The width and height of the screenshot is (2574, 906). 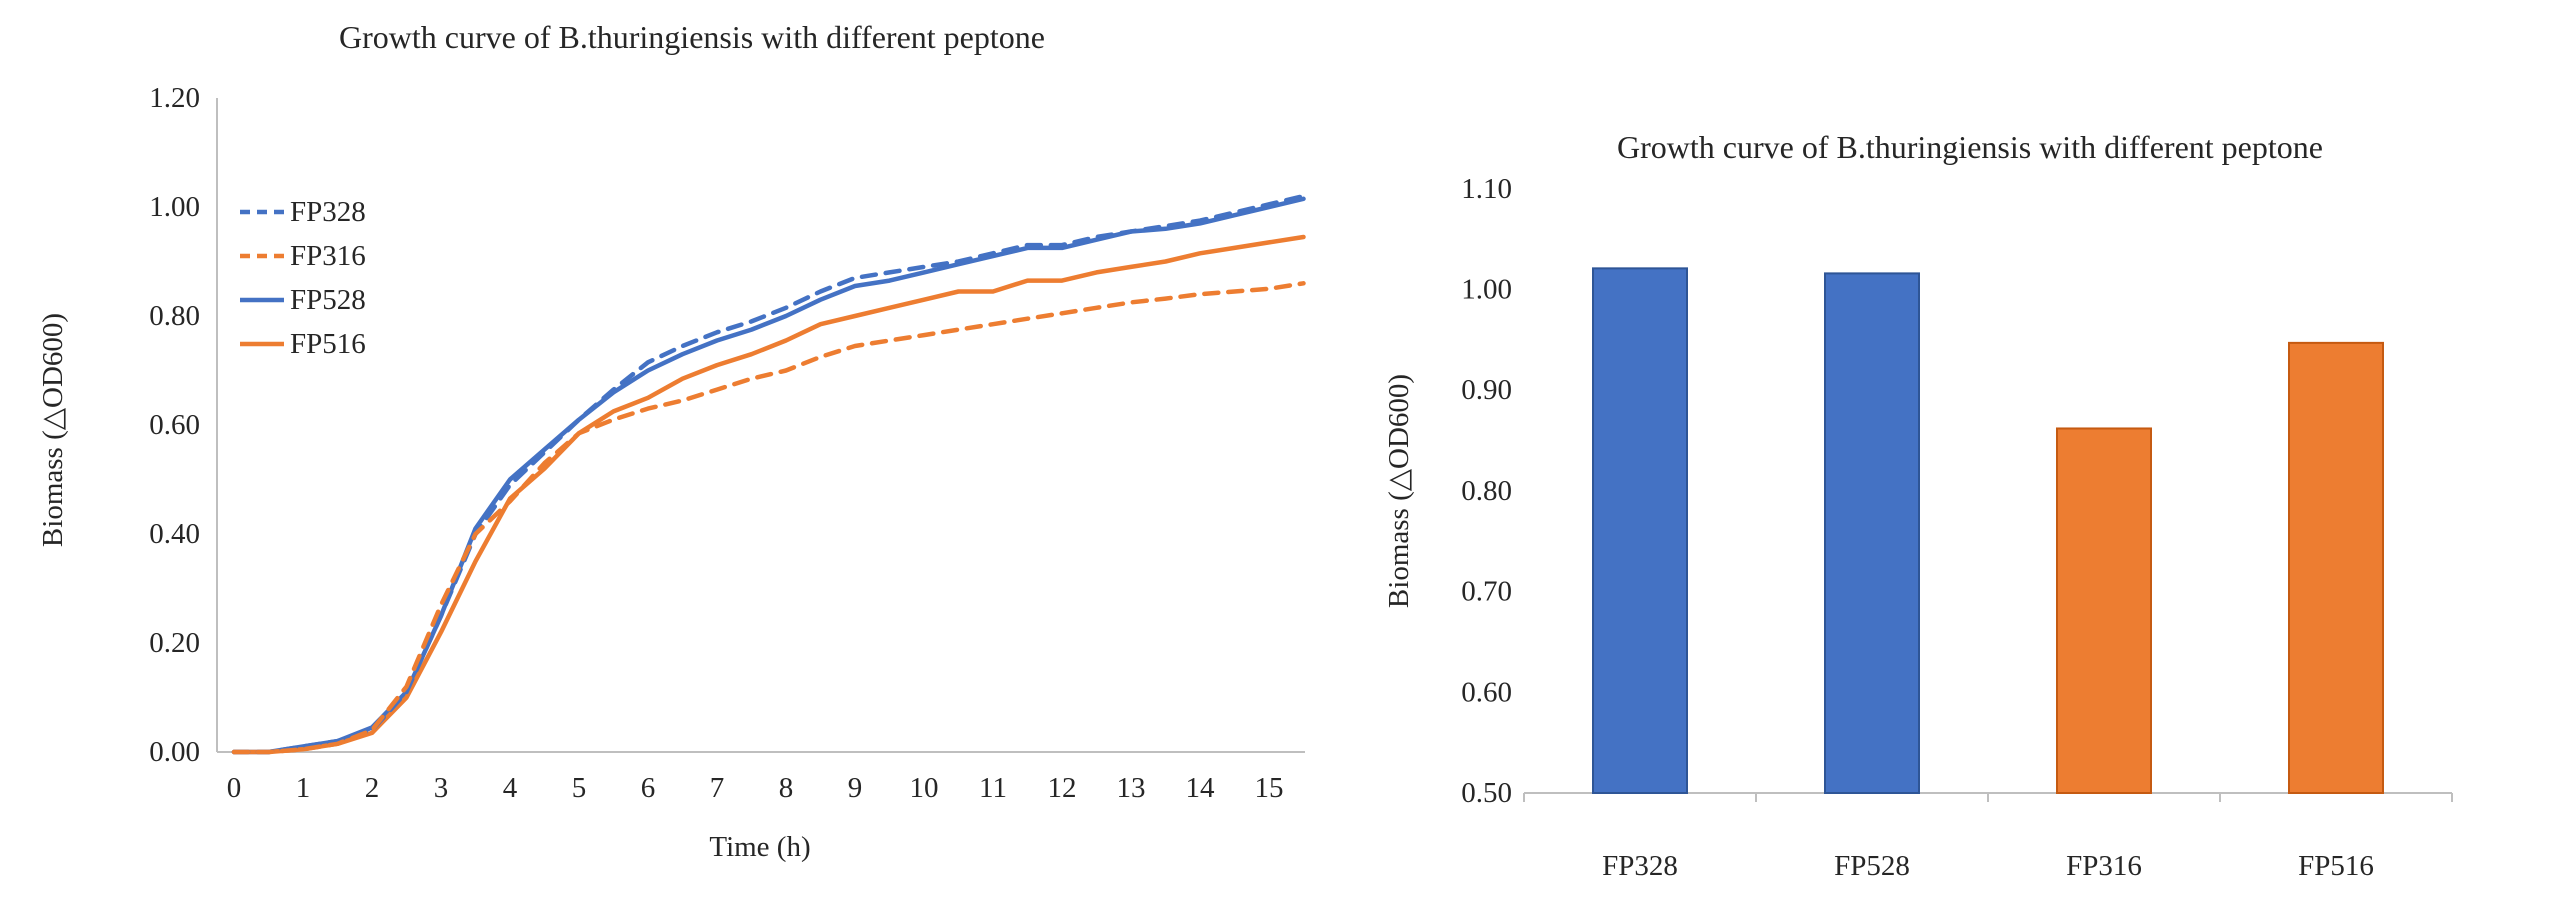 What do you see at coordinates (1640, 866) in the screenshot?
I see `category-label-FP328: FP328` at bounding box center [1640, 866].